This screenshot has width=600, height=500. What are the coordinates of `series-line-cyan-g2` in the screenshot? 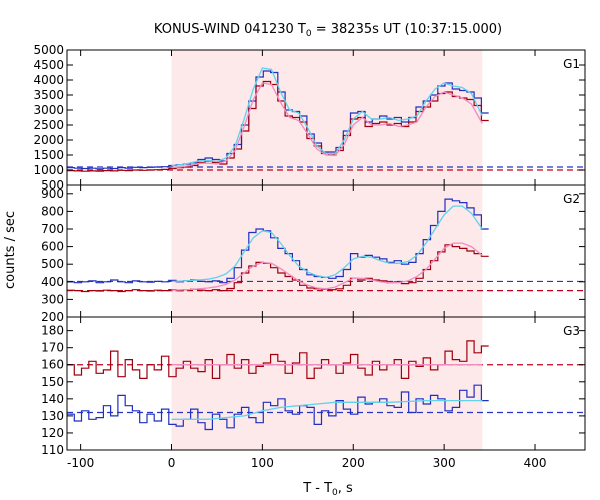 It's located at (327, 244).